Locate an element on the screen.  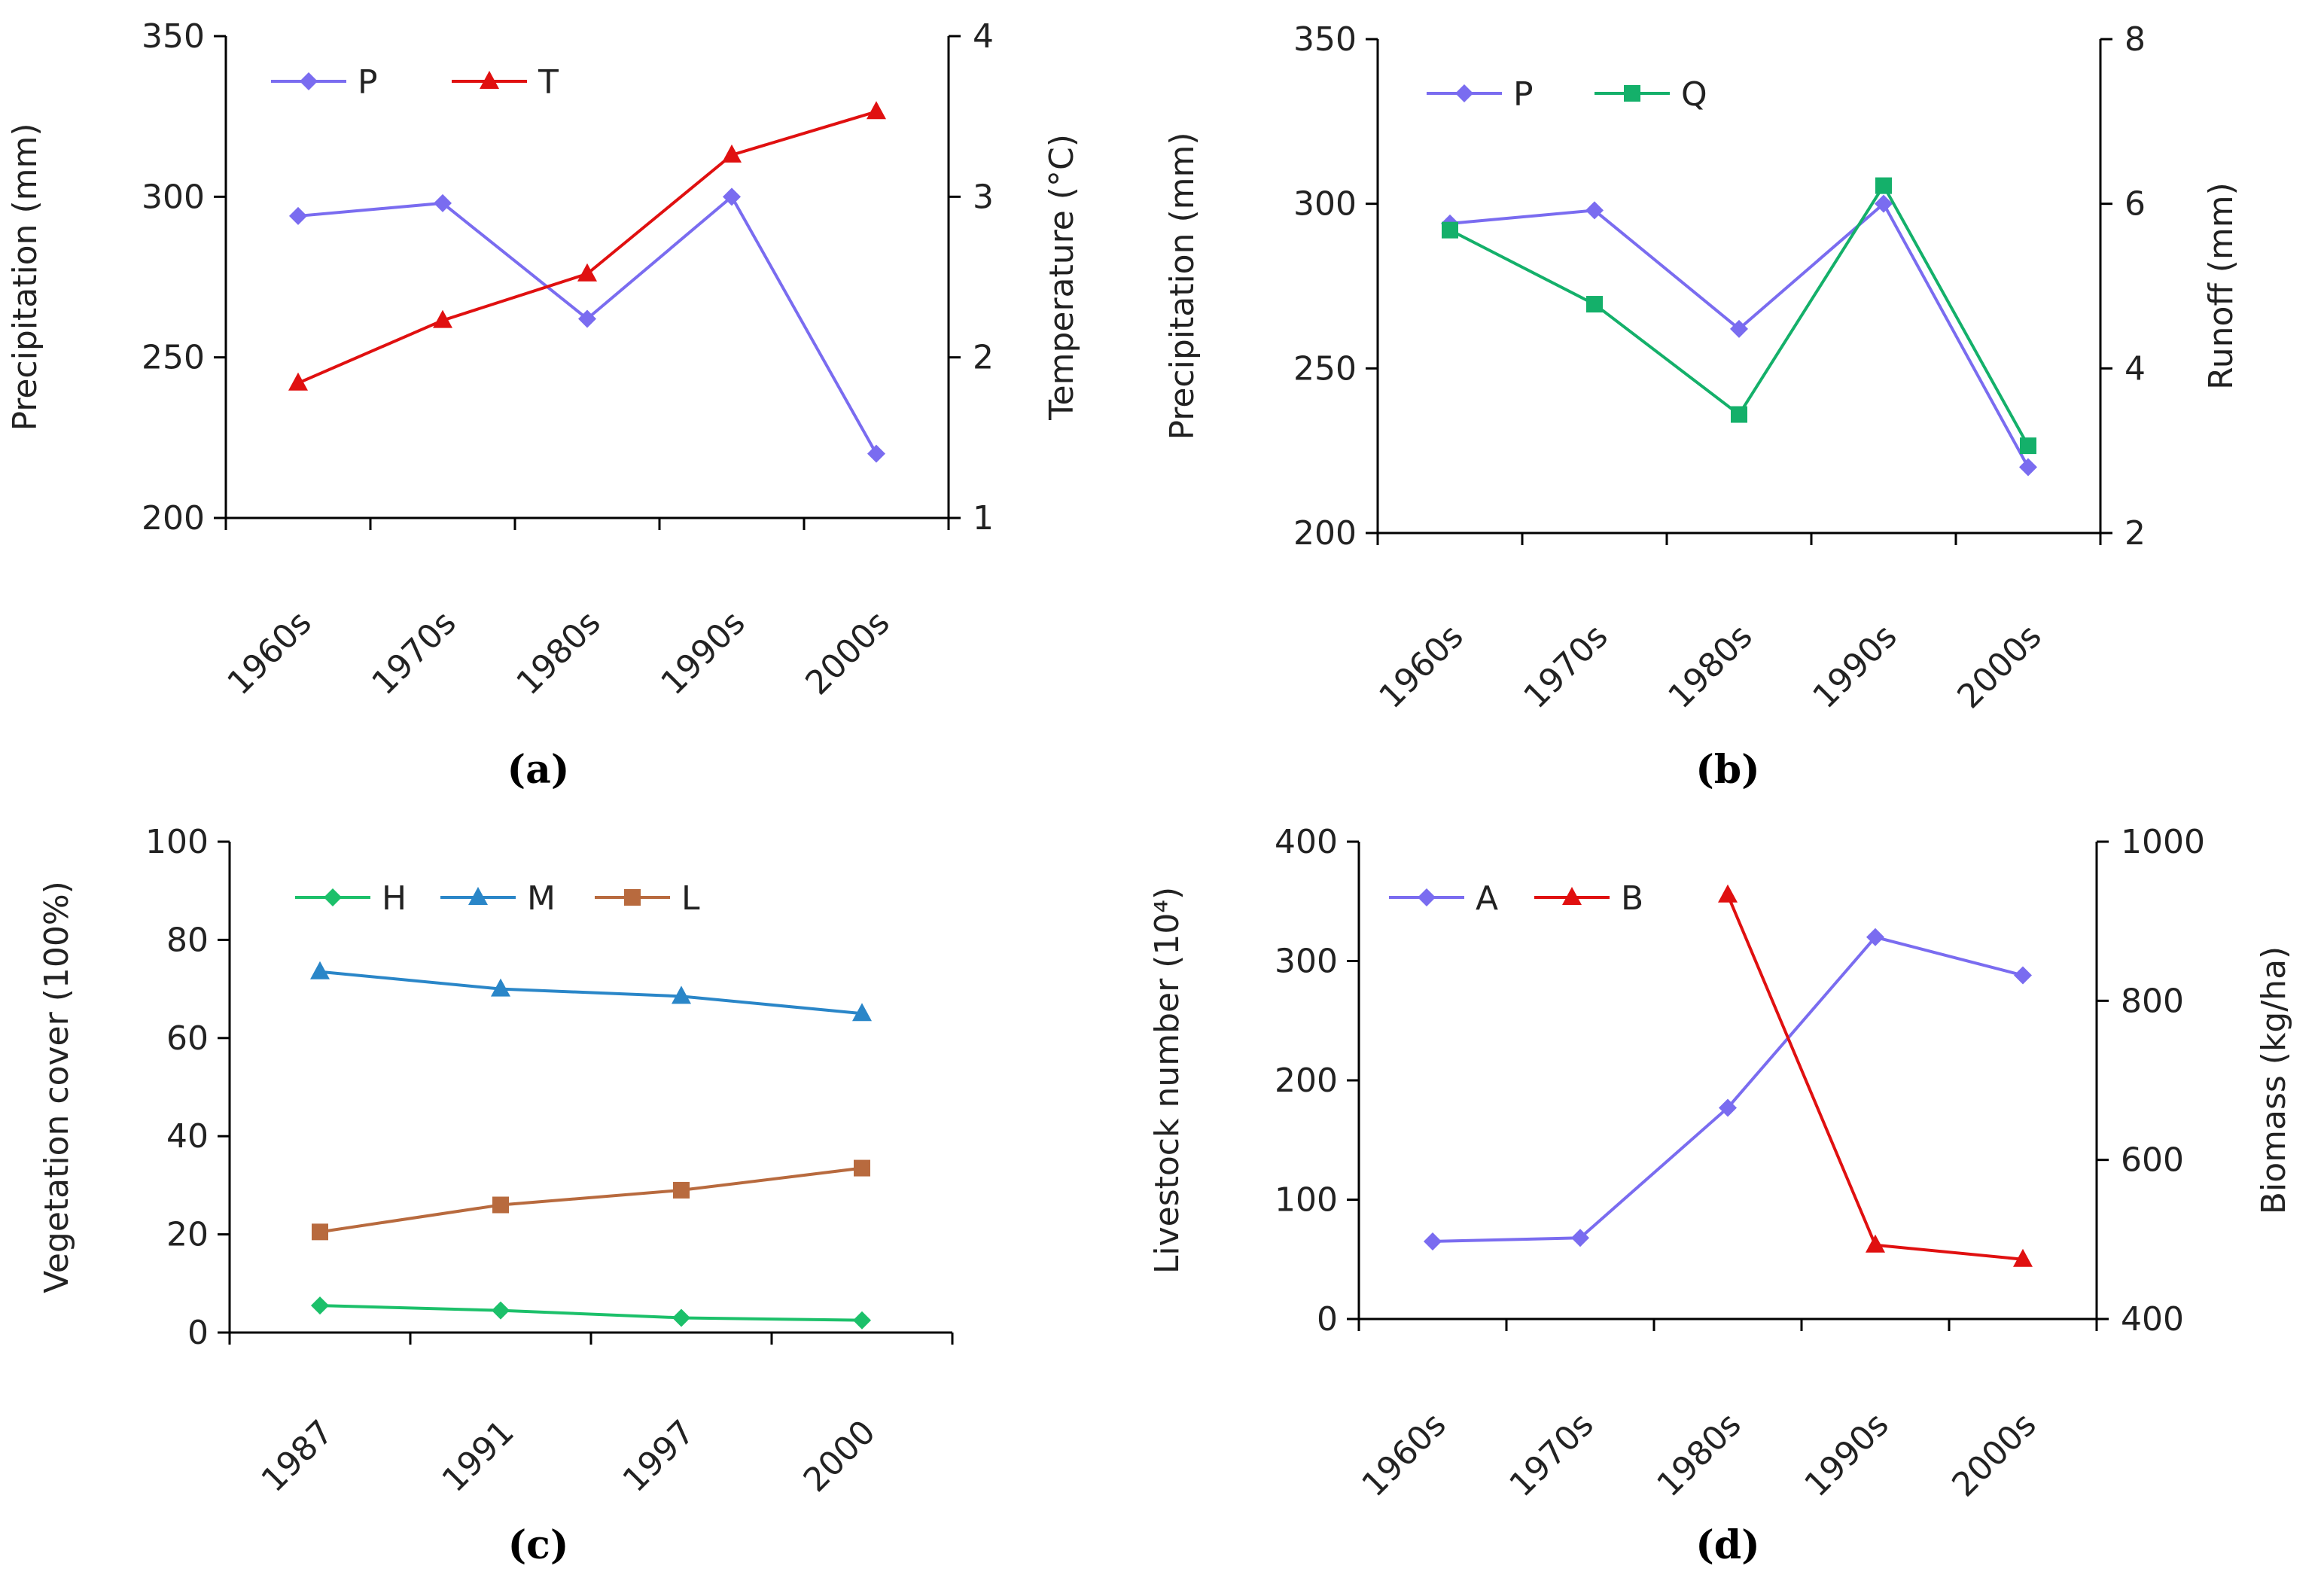
series-M is located at coordinates (591, 991).